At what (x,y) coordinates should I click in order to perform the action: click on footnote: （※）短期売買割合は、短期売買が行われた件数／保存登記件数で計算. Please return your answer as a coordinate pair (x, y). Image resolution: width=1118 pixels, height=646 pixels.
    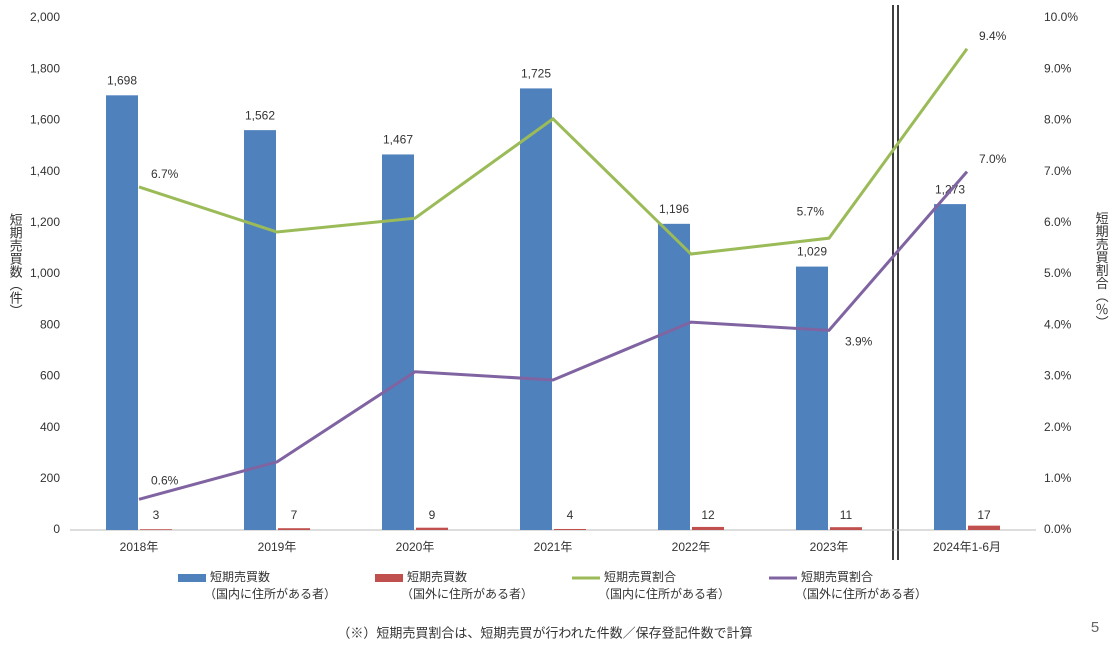
    Looking at the image, I should click on (544, 632).